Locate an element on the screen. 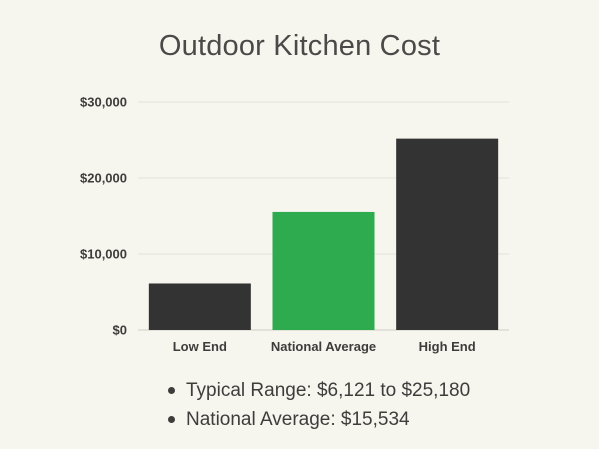 The width and height of the screenshot is (599, 449). summary-item-typical-range: Typical Range: $6,121 to $25,180 is located at coordinates (319, 390).